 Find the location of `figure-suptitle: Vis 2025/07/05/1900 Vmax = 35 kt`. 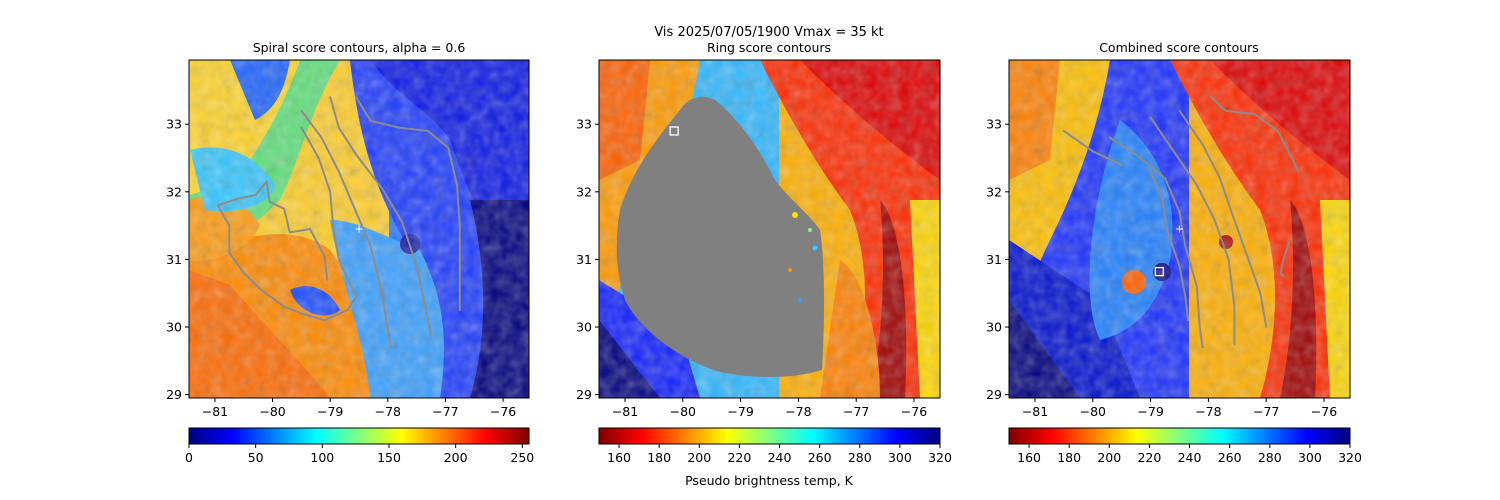

figure-suptitle: Vis 2025/07/05/1900 Vmax = 35 kt is located at coordinates (768, 32).